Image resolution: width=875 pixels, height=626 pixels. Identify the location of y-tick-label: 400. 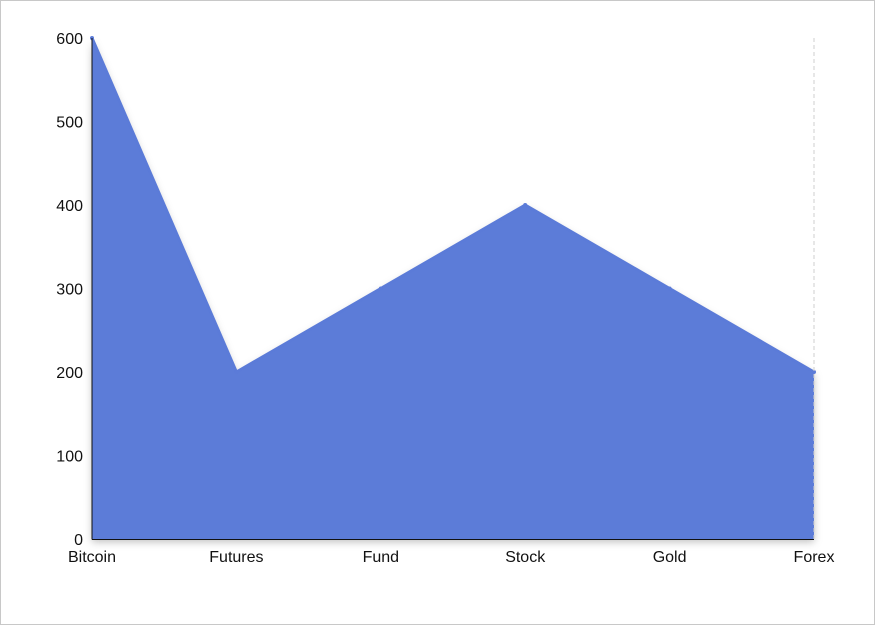
(69, 206).